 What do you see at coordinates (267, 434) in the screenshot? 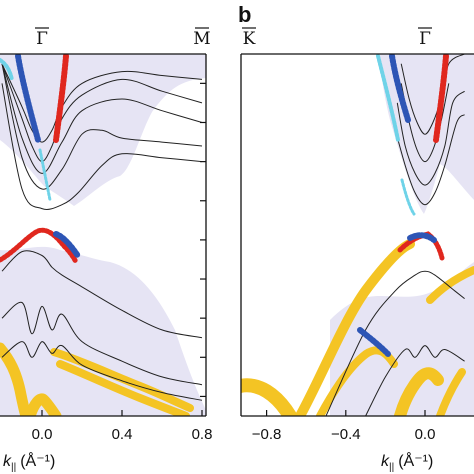
I see `x-tick-label: −0.8` at bounding box center [267, 434].